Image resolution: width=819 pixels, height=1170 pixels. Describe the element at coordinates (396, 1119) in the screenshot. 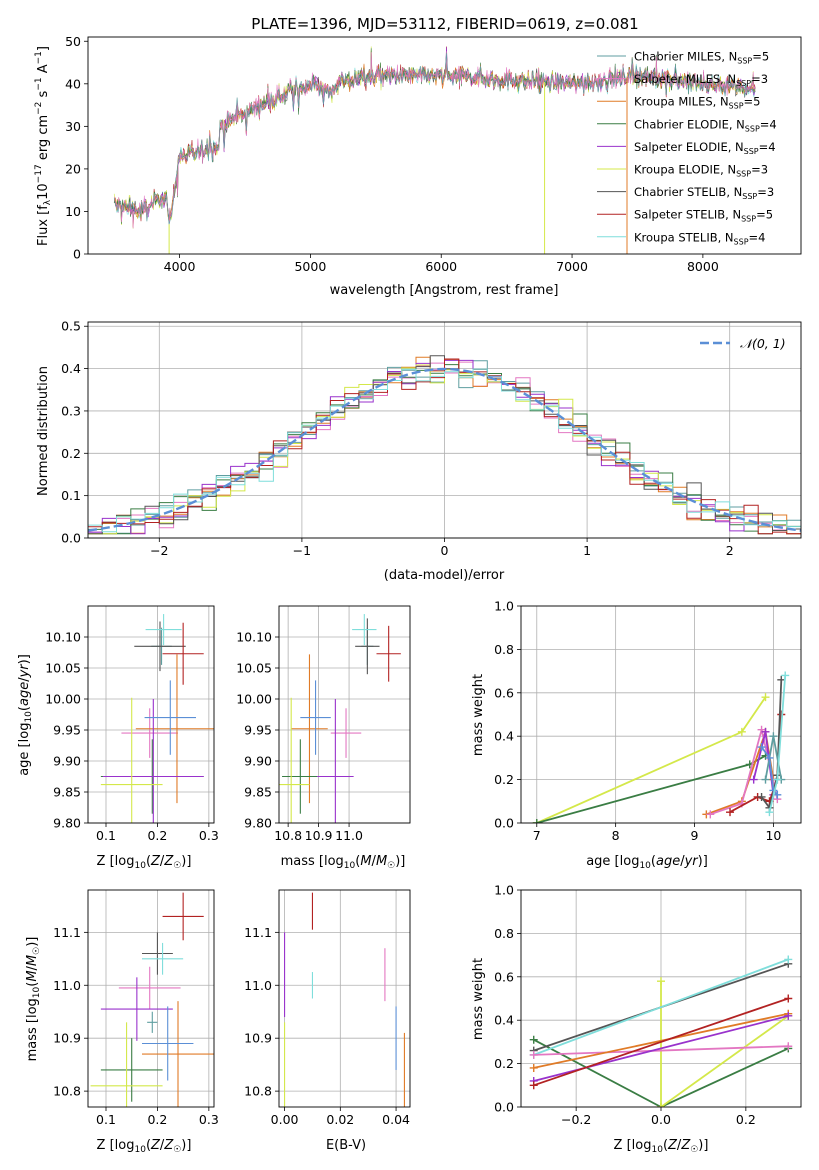

I see `mass_vs_EBV-xtick-label: 0.04` at that location.